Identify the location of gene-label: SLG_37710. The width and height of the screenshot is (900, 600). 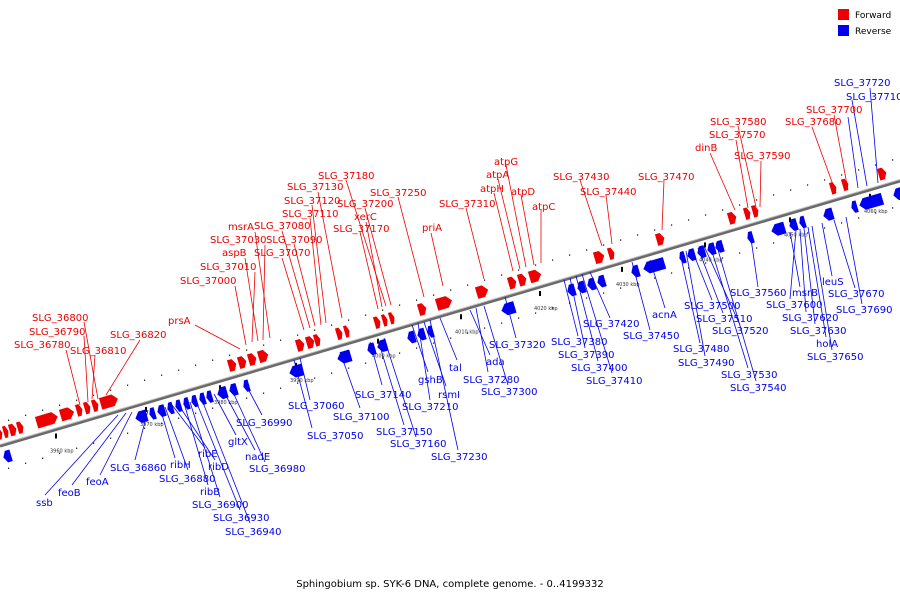
(873, 97).